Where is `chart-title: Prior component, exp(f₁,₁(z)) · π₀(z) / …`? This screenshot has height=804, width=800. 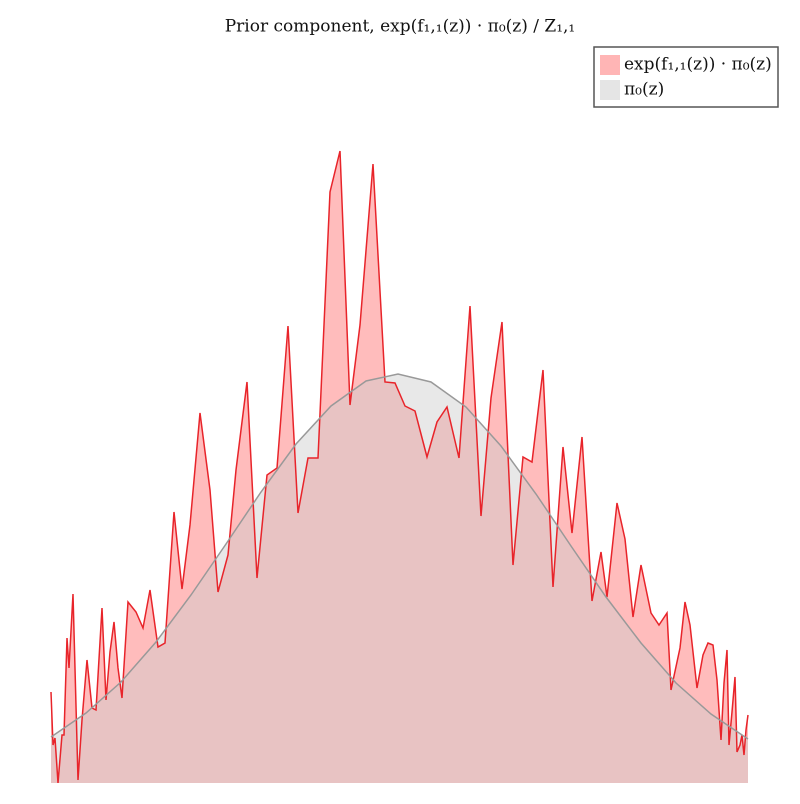 chart-title: Prior component, exp(f₁,₁(z)) · π₀(z) / … is located at coordinates (400, 27).